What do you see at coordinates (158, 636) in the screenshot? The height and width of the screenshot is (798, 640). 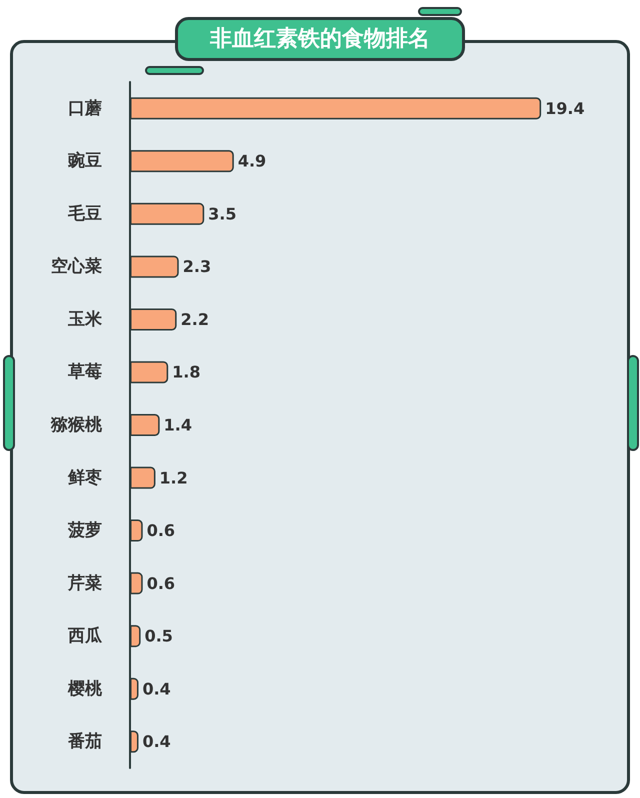 I see `data-label: 0.5` at bounding box center [158, 636].